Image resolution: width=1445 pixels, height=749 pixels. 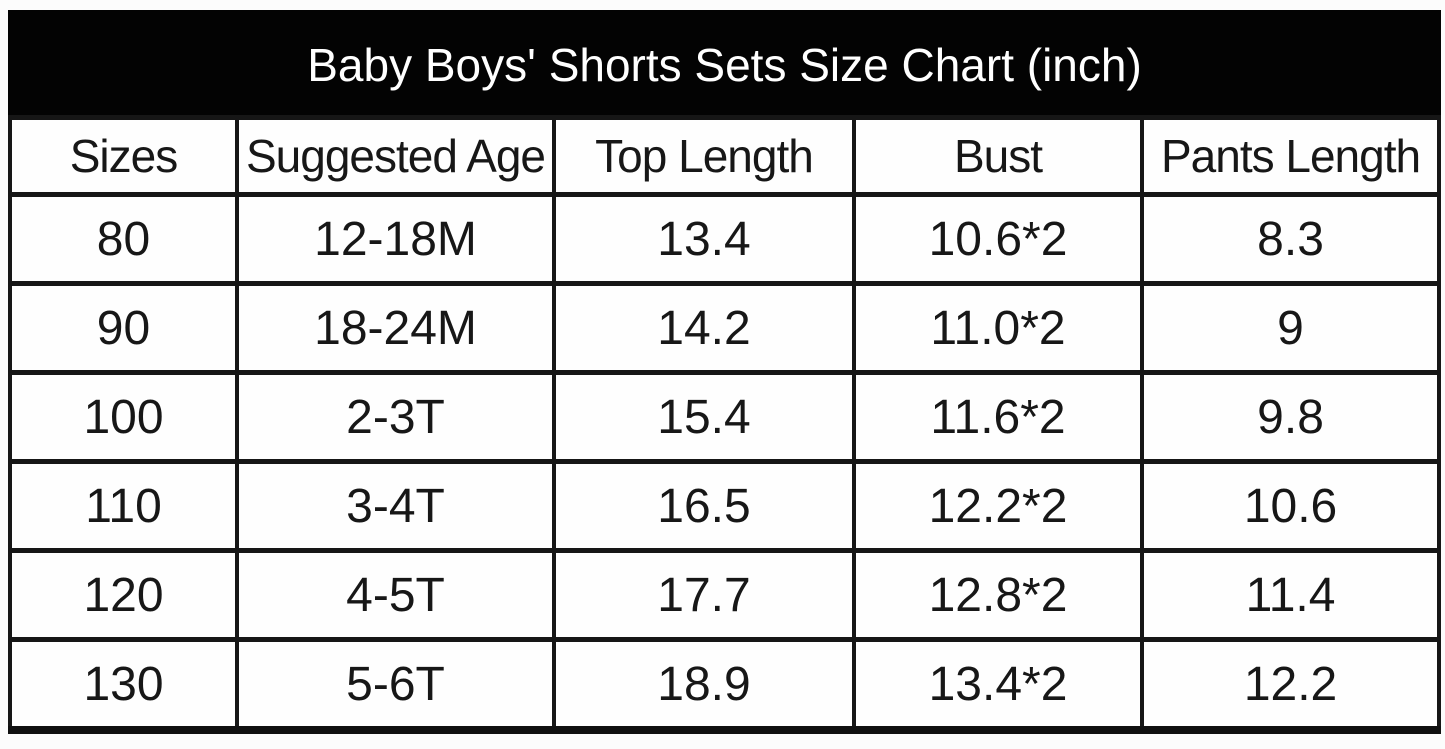 What do you see at coordinates (395, 595) in the screenshot?
I see `table-cell-age: 4-5T` at bounding box center [395, 595].